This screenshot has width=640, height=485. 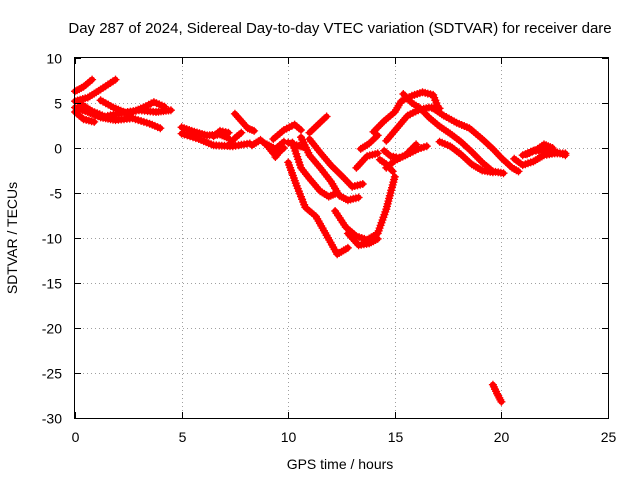 What do you see at coordinates (56, 194) in the screenshot?
I see `y-tick-label: -5` at bounding box center [56, 194].